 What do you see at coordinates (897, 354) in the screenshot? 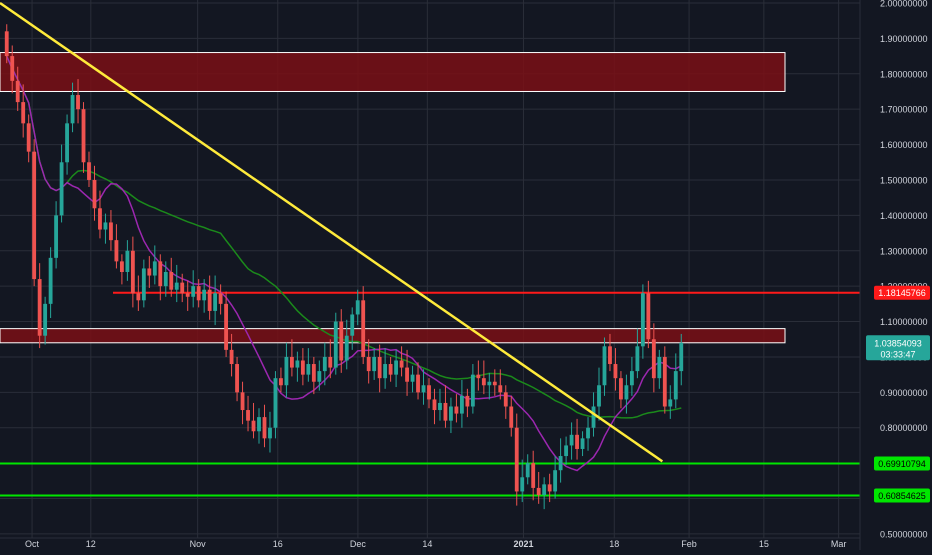
I see `countdown-text: 03:33:47` at bounding box center [897, 354].